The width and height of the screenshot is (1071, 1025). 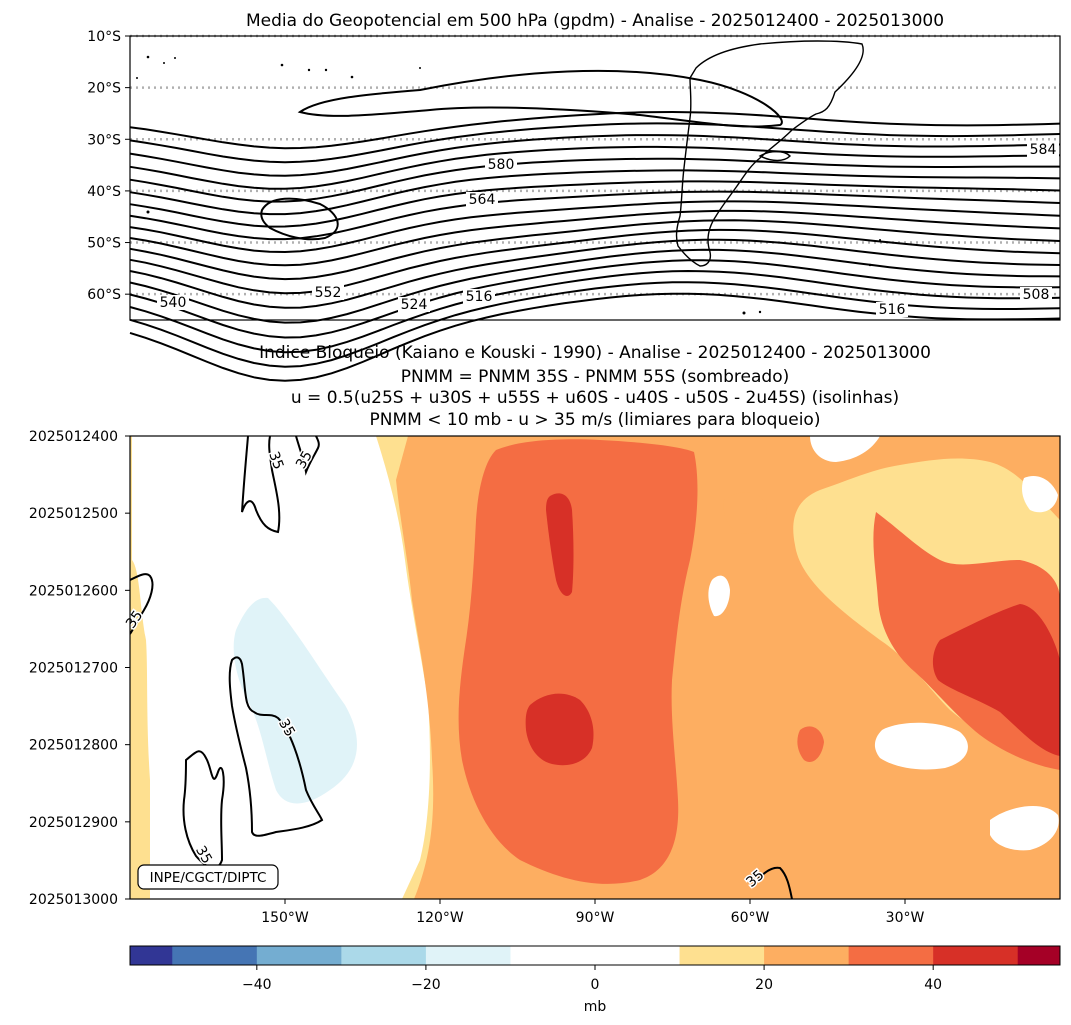 What do you see at coordinates (933, 985) in the screenshot?
I see `colorbar-tick-label: 40` at bounding box center [933, 985].